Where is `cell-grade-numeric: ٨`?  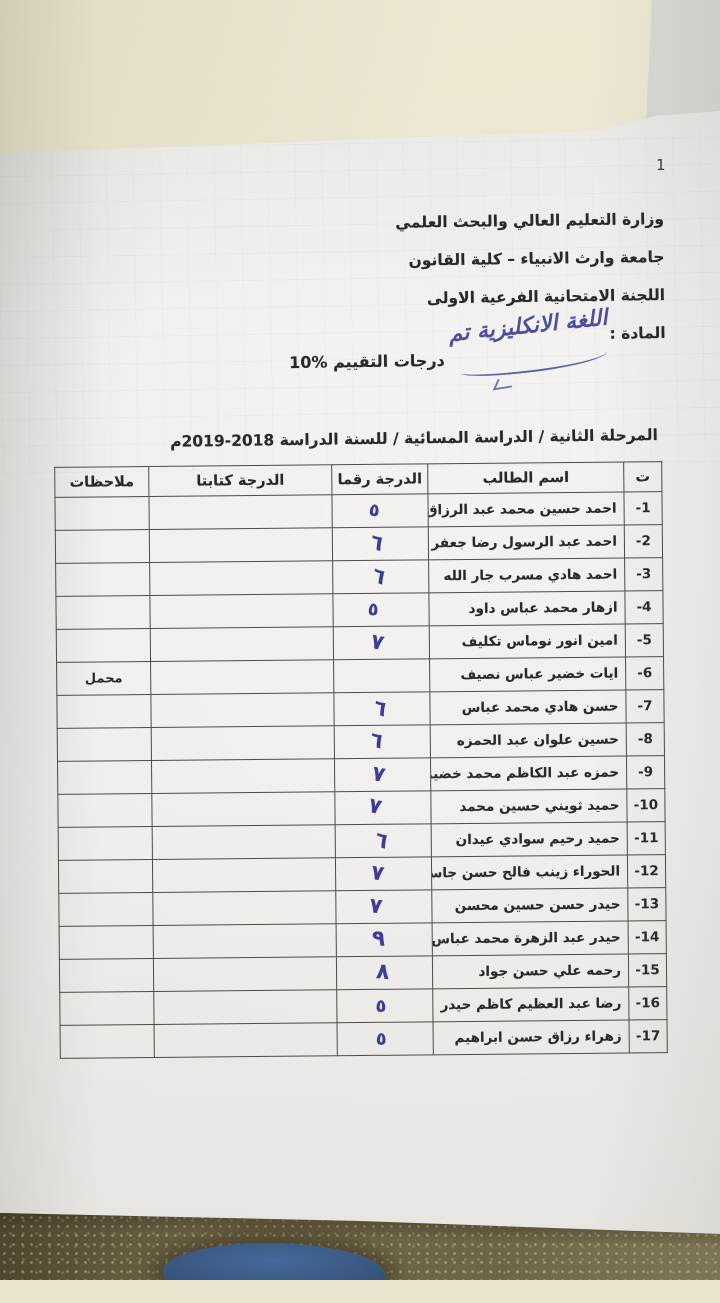 cell-grade-numeric: ٨ is located at coordinates (384, 972).